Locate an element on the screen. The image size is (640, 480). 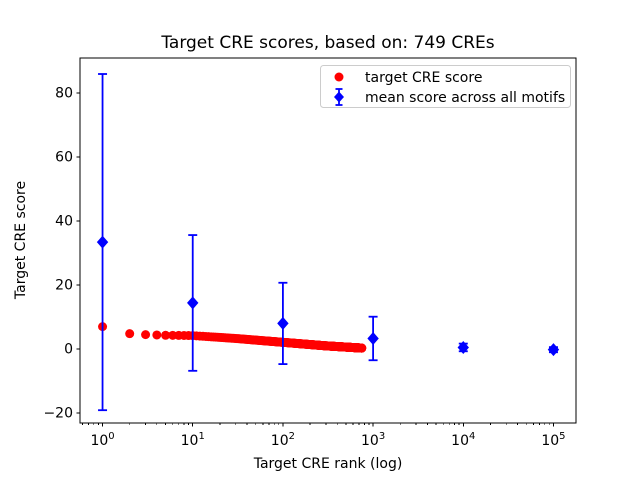
x-tick-label: 10⁵ is located at coordinates (553, 440).